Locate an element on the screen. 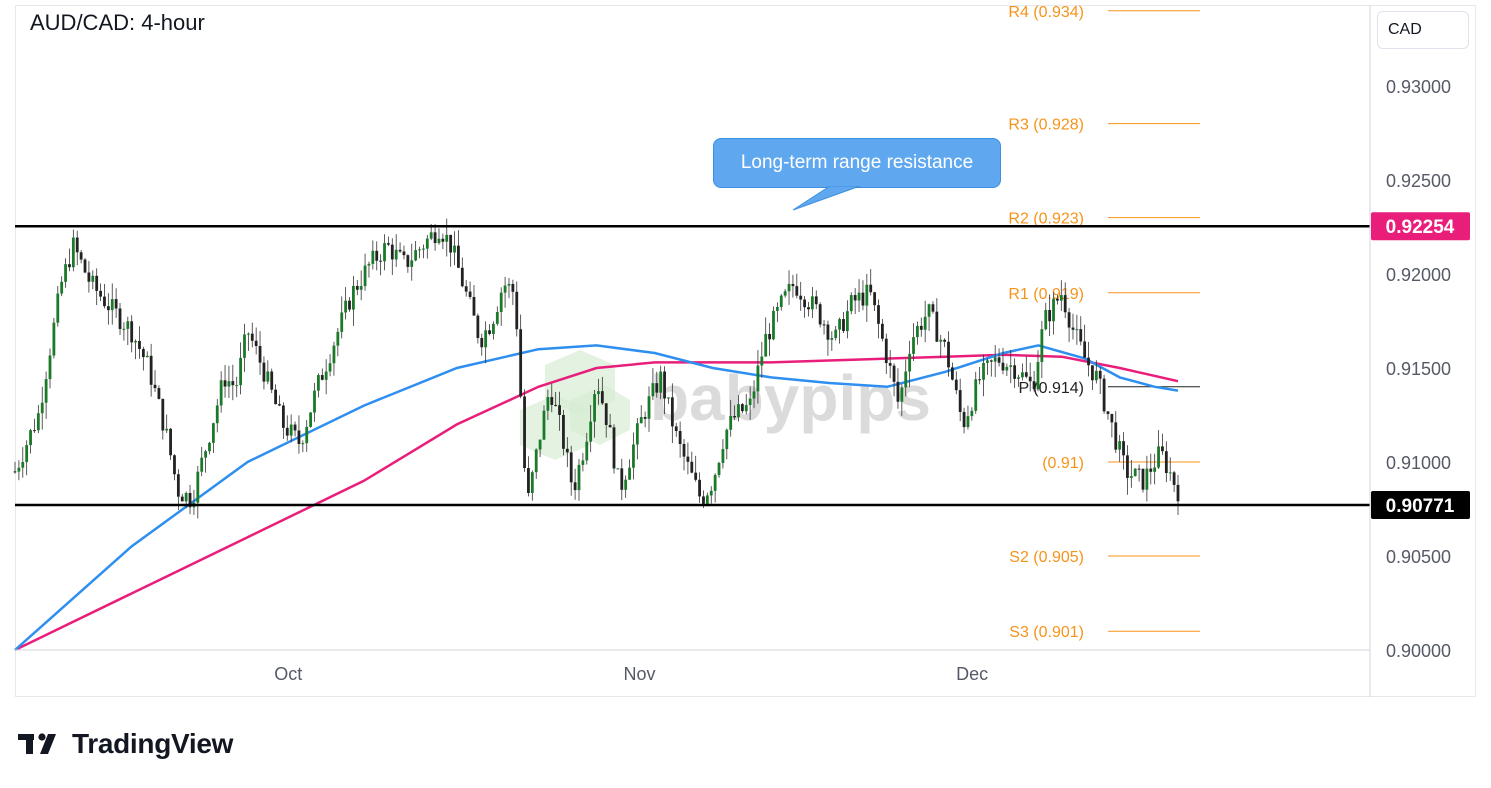  pivot-label: R2 (0.923) is located at coordinates (1046, 219).